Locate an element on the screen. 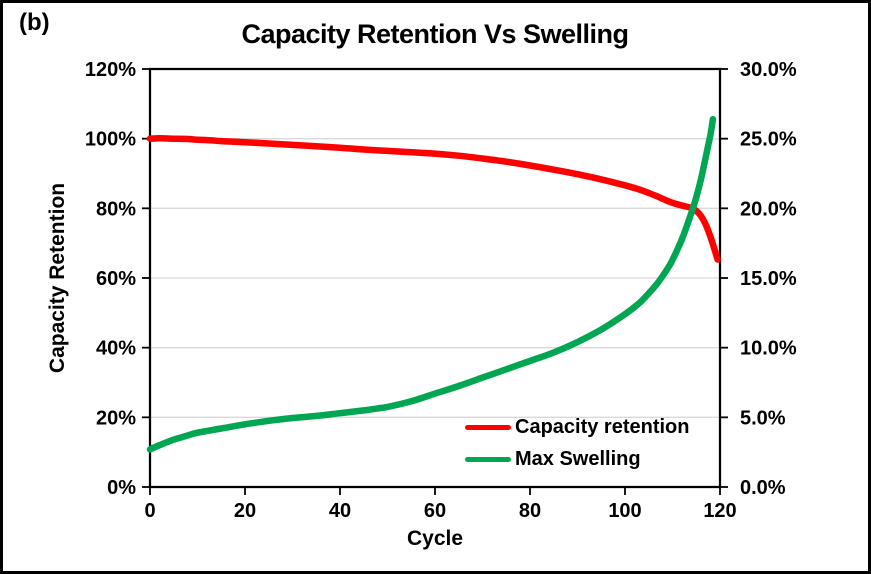  y-axis-title-left: Capacity Retention is located at coordinates (57, 278).